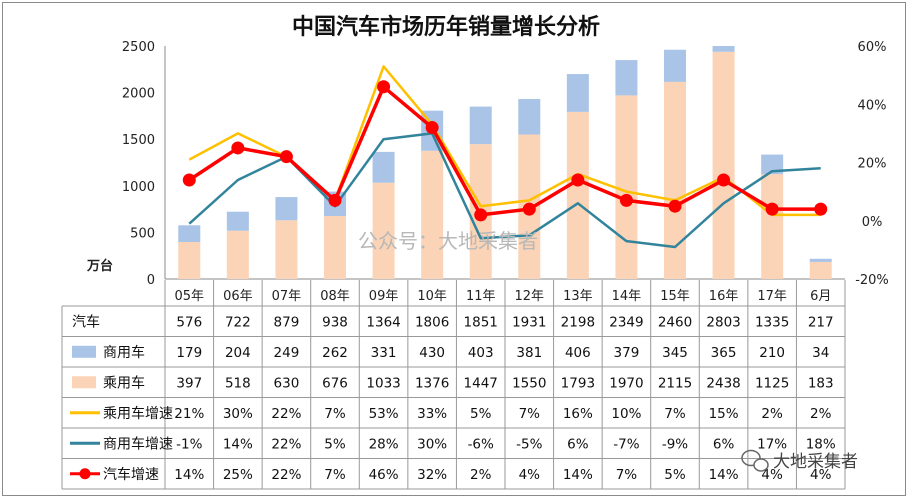 The height and width of the screenshot is (499, 910). I want to click on table-cell: 1931, so click(529, 322).